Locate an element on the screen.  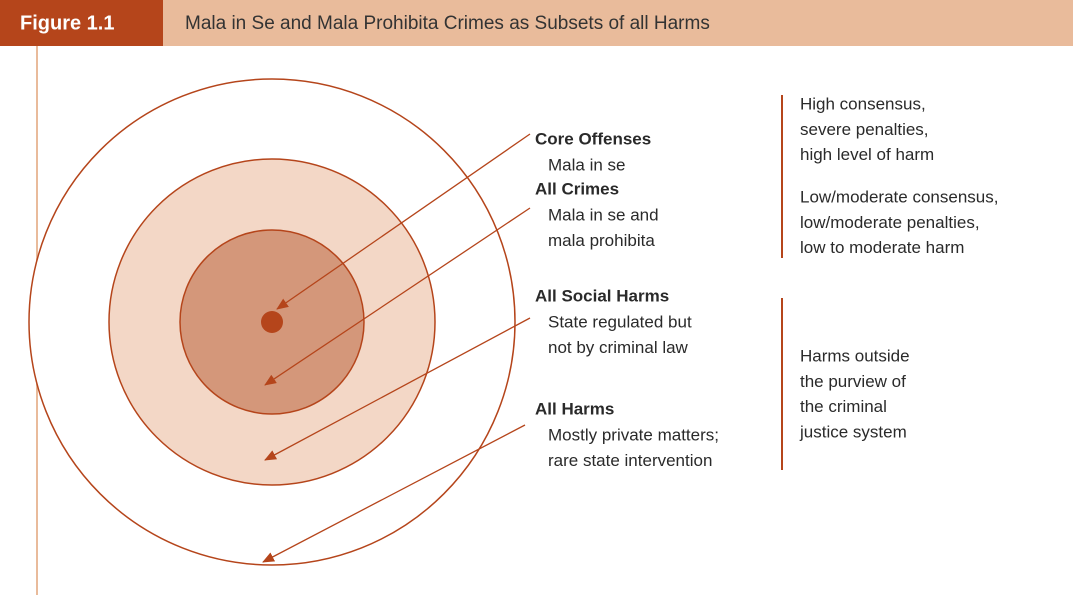
header-label-bg is located at coordinates (81, 23).